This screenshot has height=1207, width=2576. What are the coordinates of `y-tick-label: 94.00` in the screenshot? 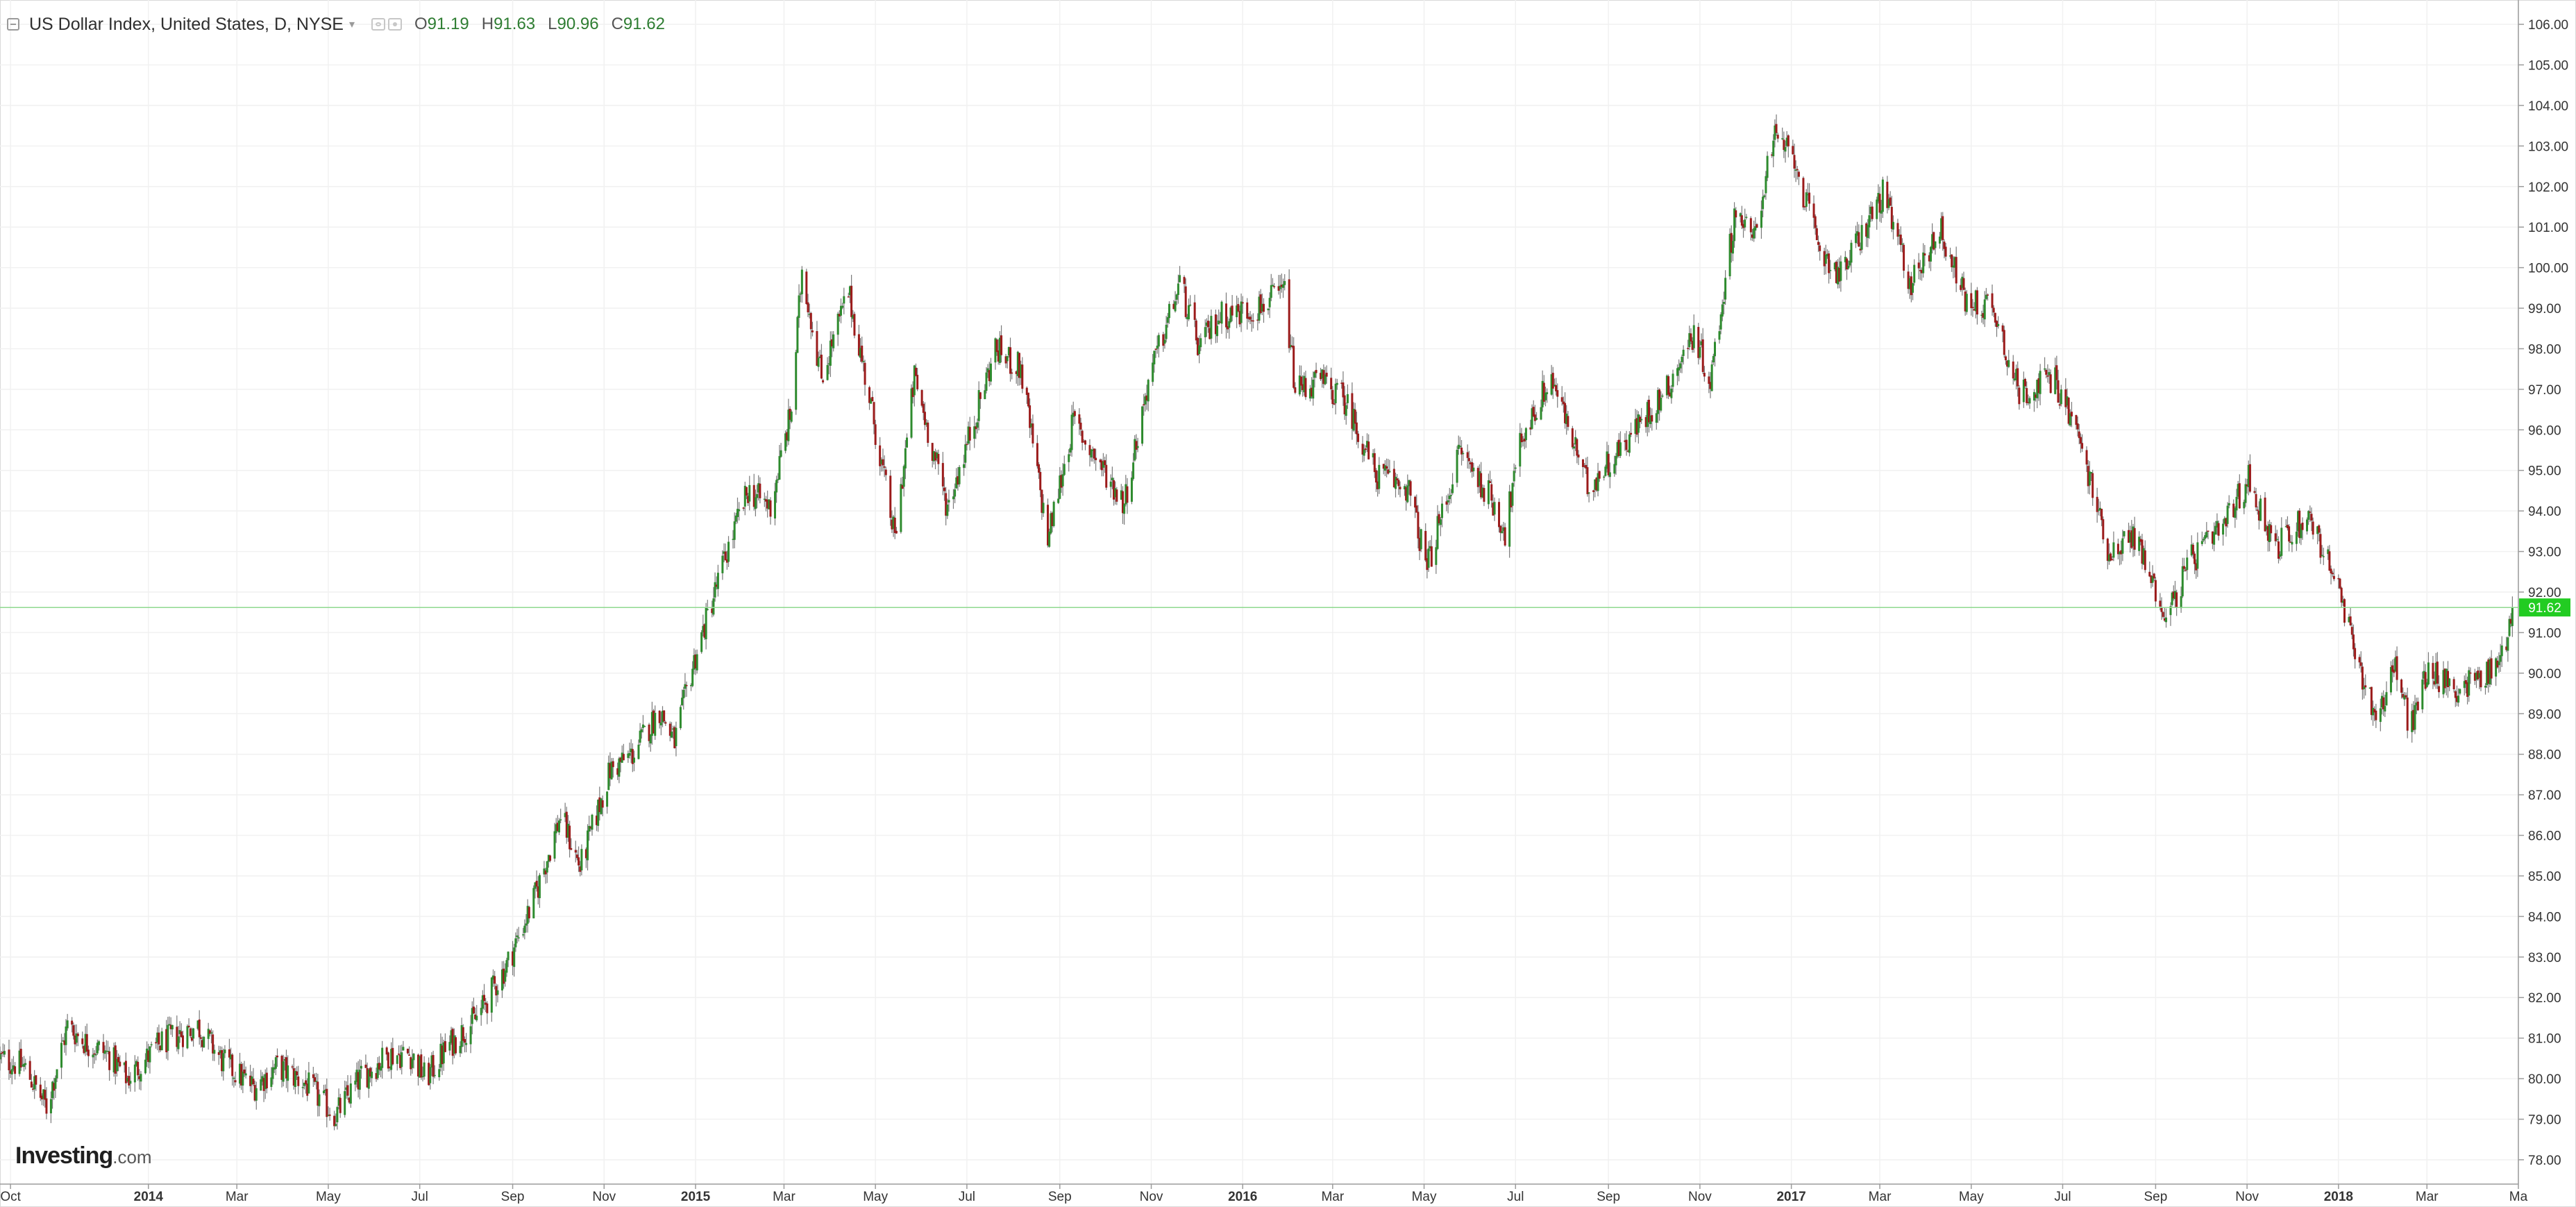 It's located at (2544, 512).